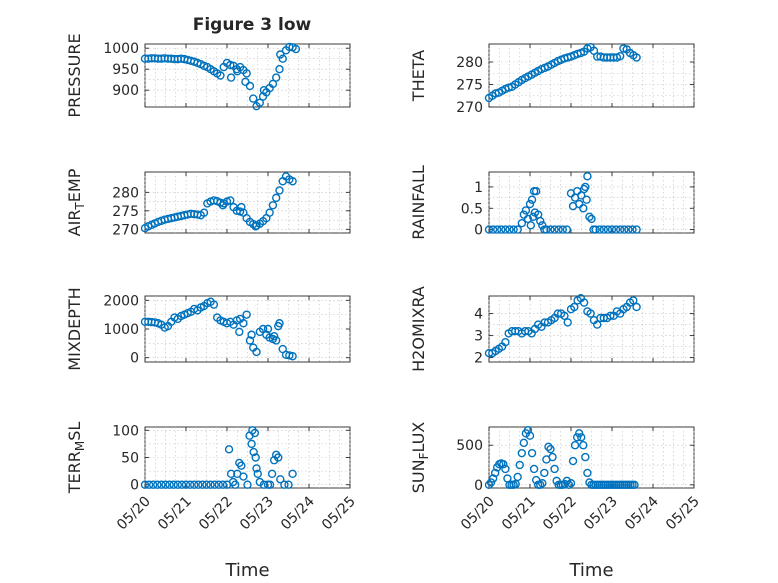 This screenshot has width=778, height=583. I want to click on y-tick-label: 50, so click(130, 459).